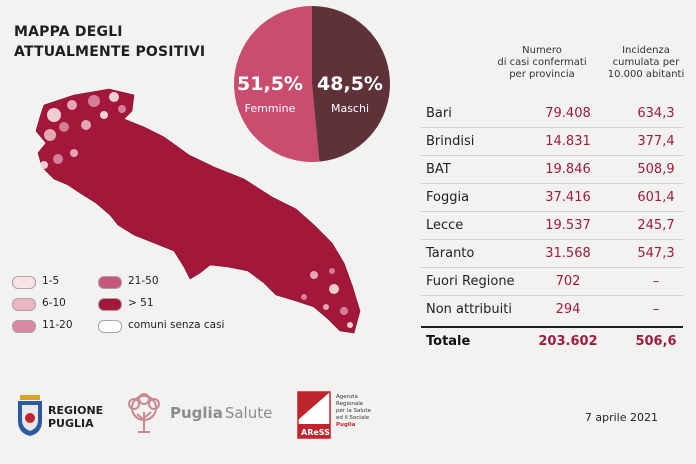 This screenshot has width=696, height=464. I want to click on table-total-row: Totale 203.602 506,6, so click(552, 340).